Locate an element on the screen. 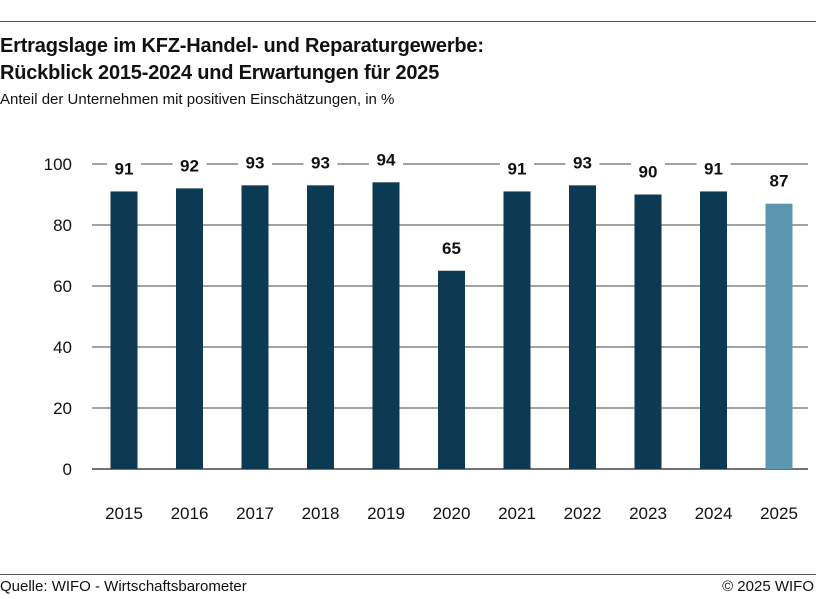 The width and height of the screenshot is (816, 599). data-label: 90 is located at coordinates (648, 172).